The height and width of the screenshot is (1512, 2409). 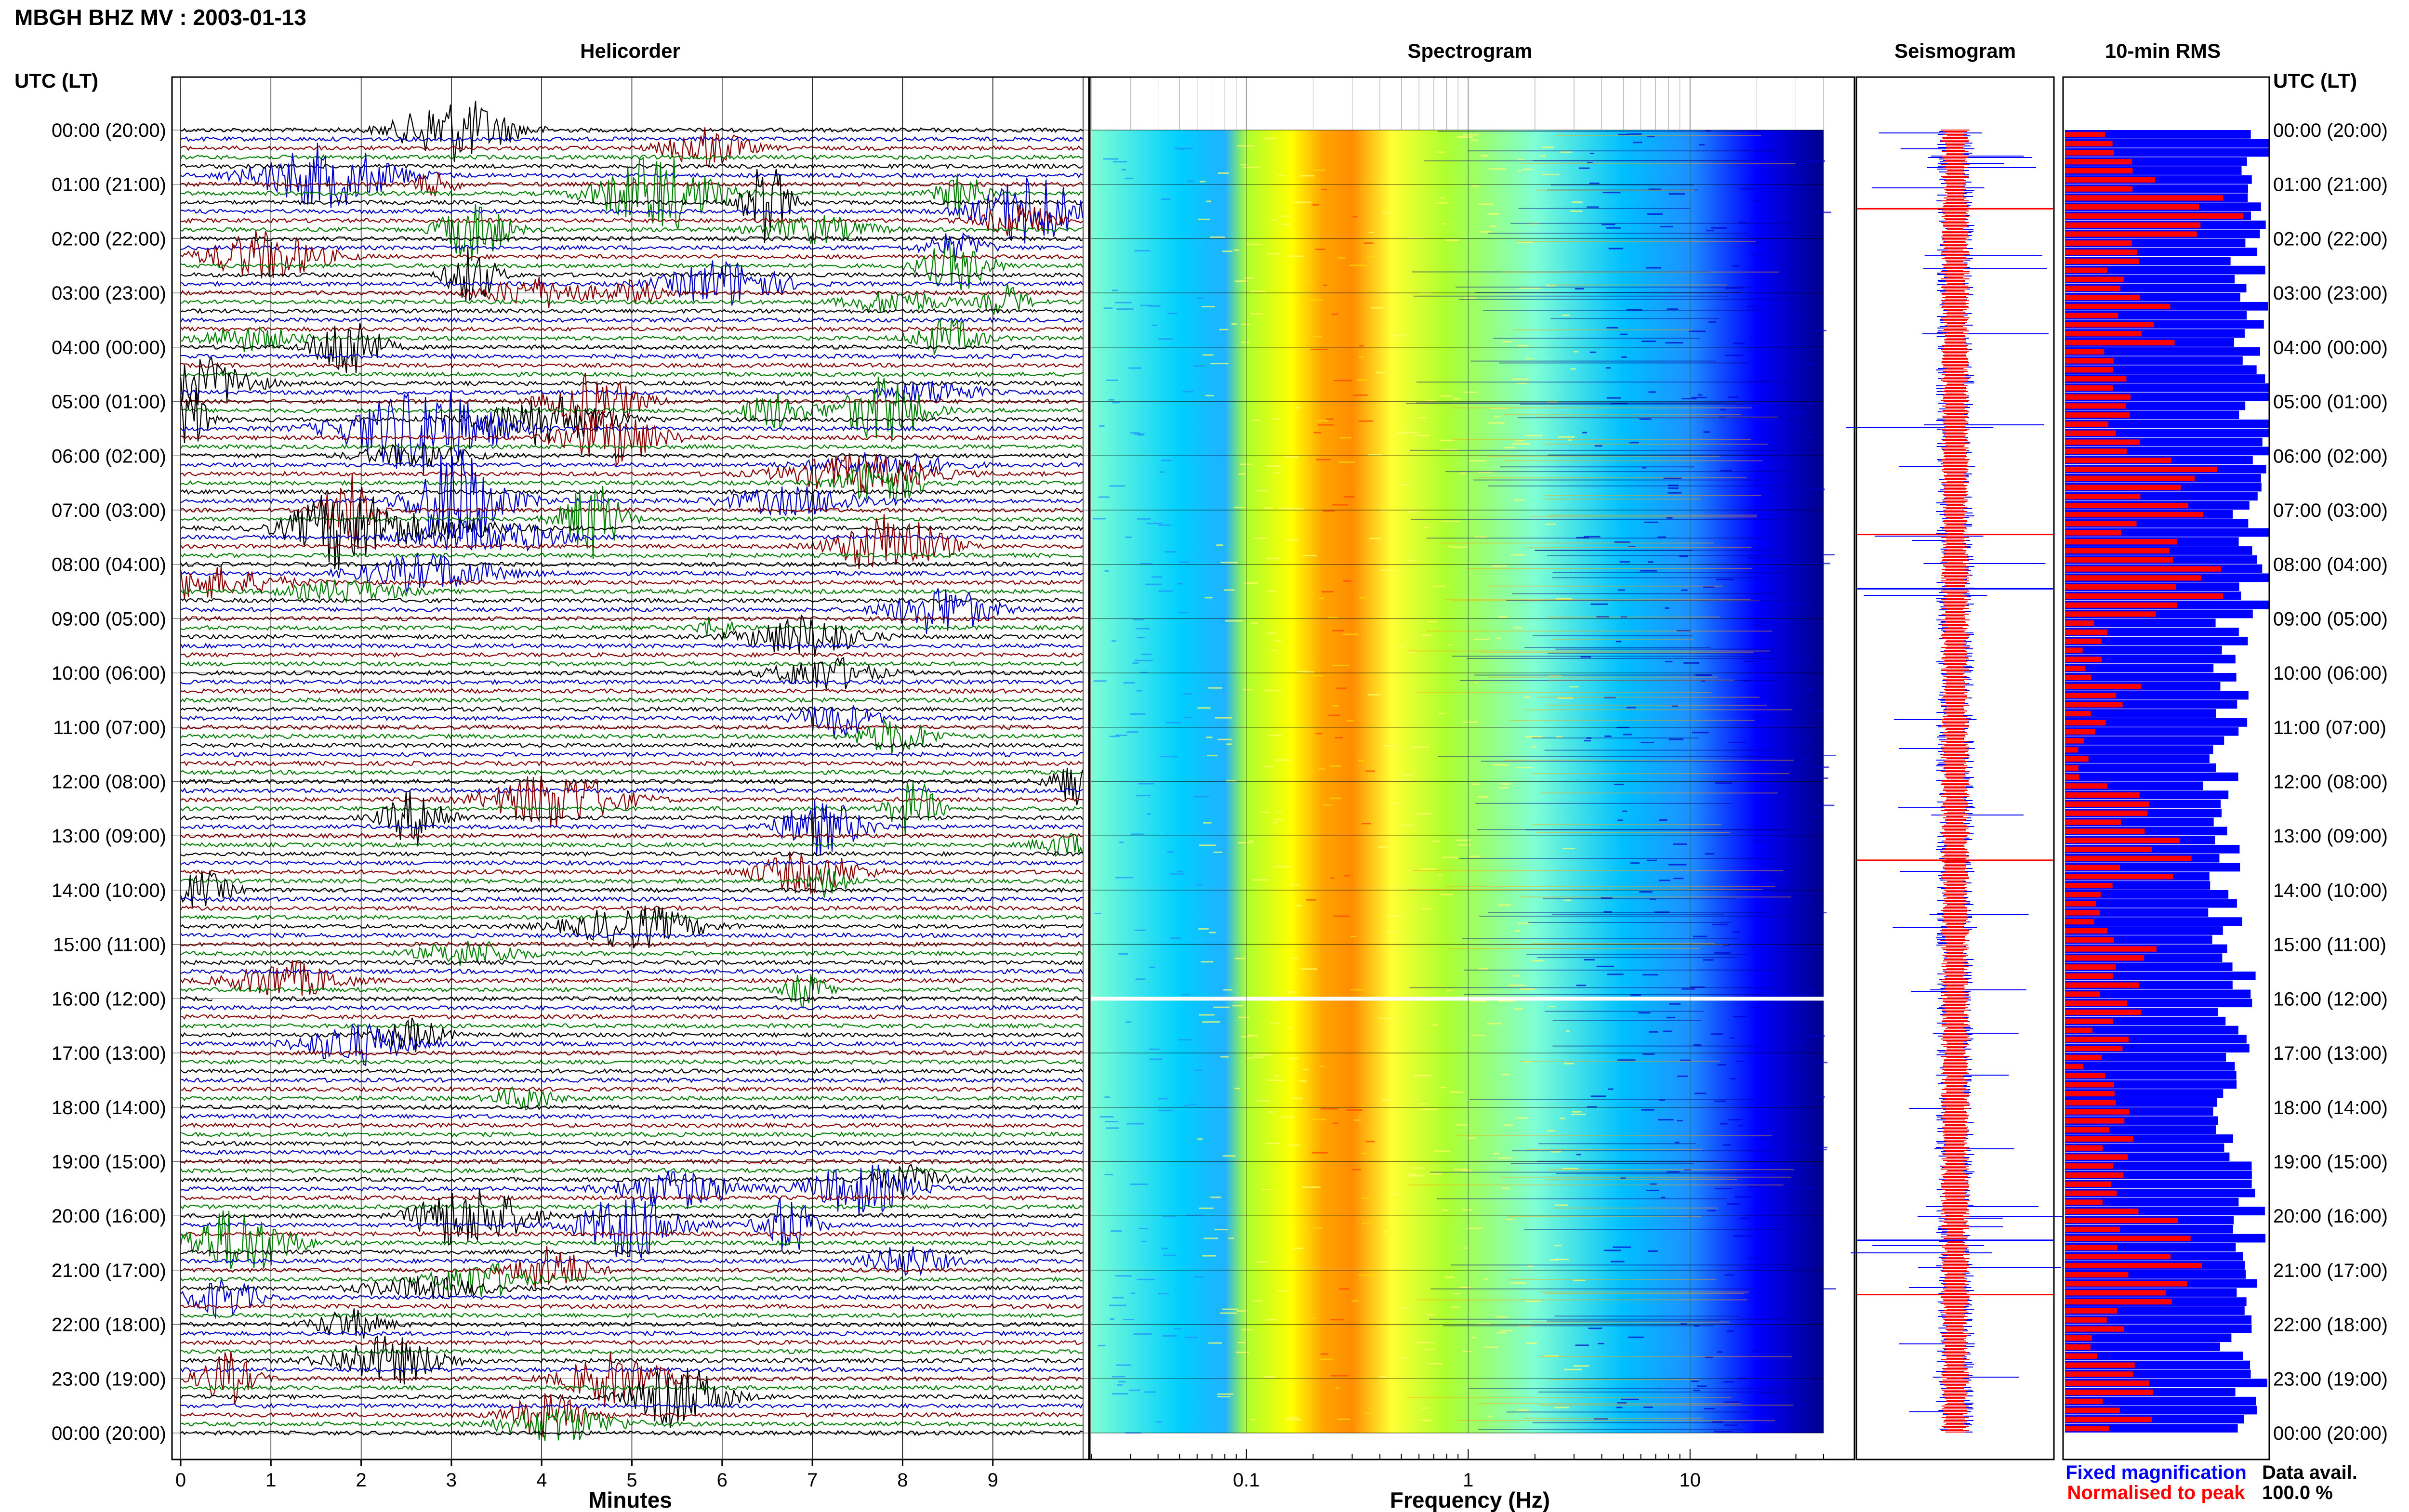 What do you see at coordinates (2163, 50) in the screenshot?
I see `rms-title: 10-min RMS` at bounding box center [2163, 50].